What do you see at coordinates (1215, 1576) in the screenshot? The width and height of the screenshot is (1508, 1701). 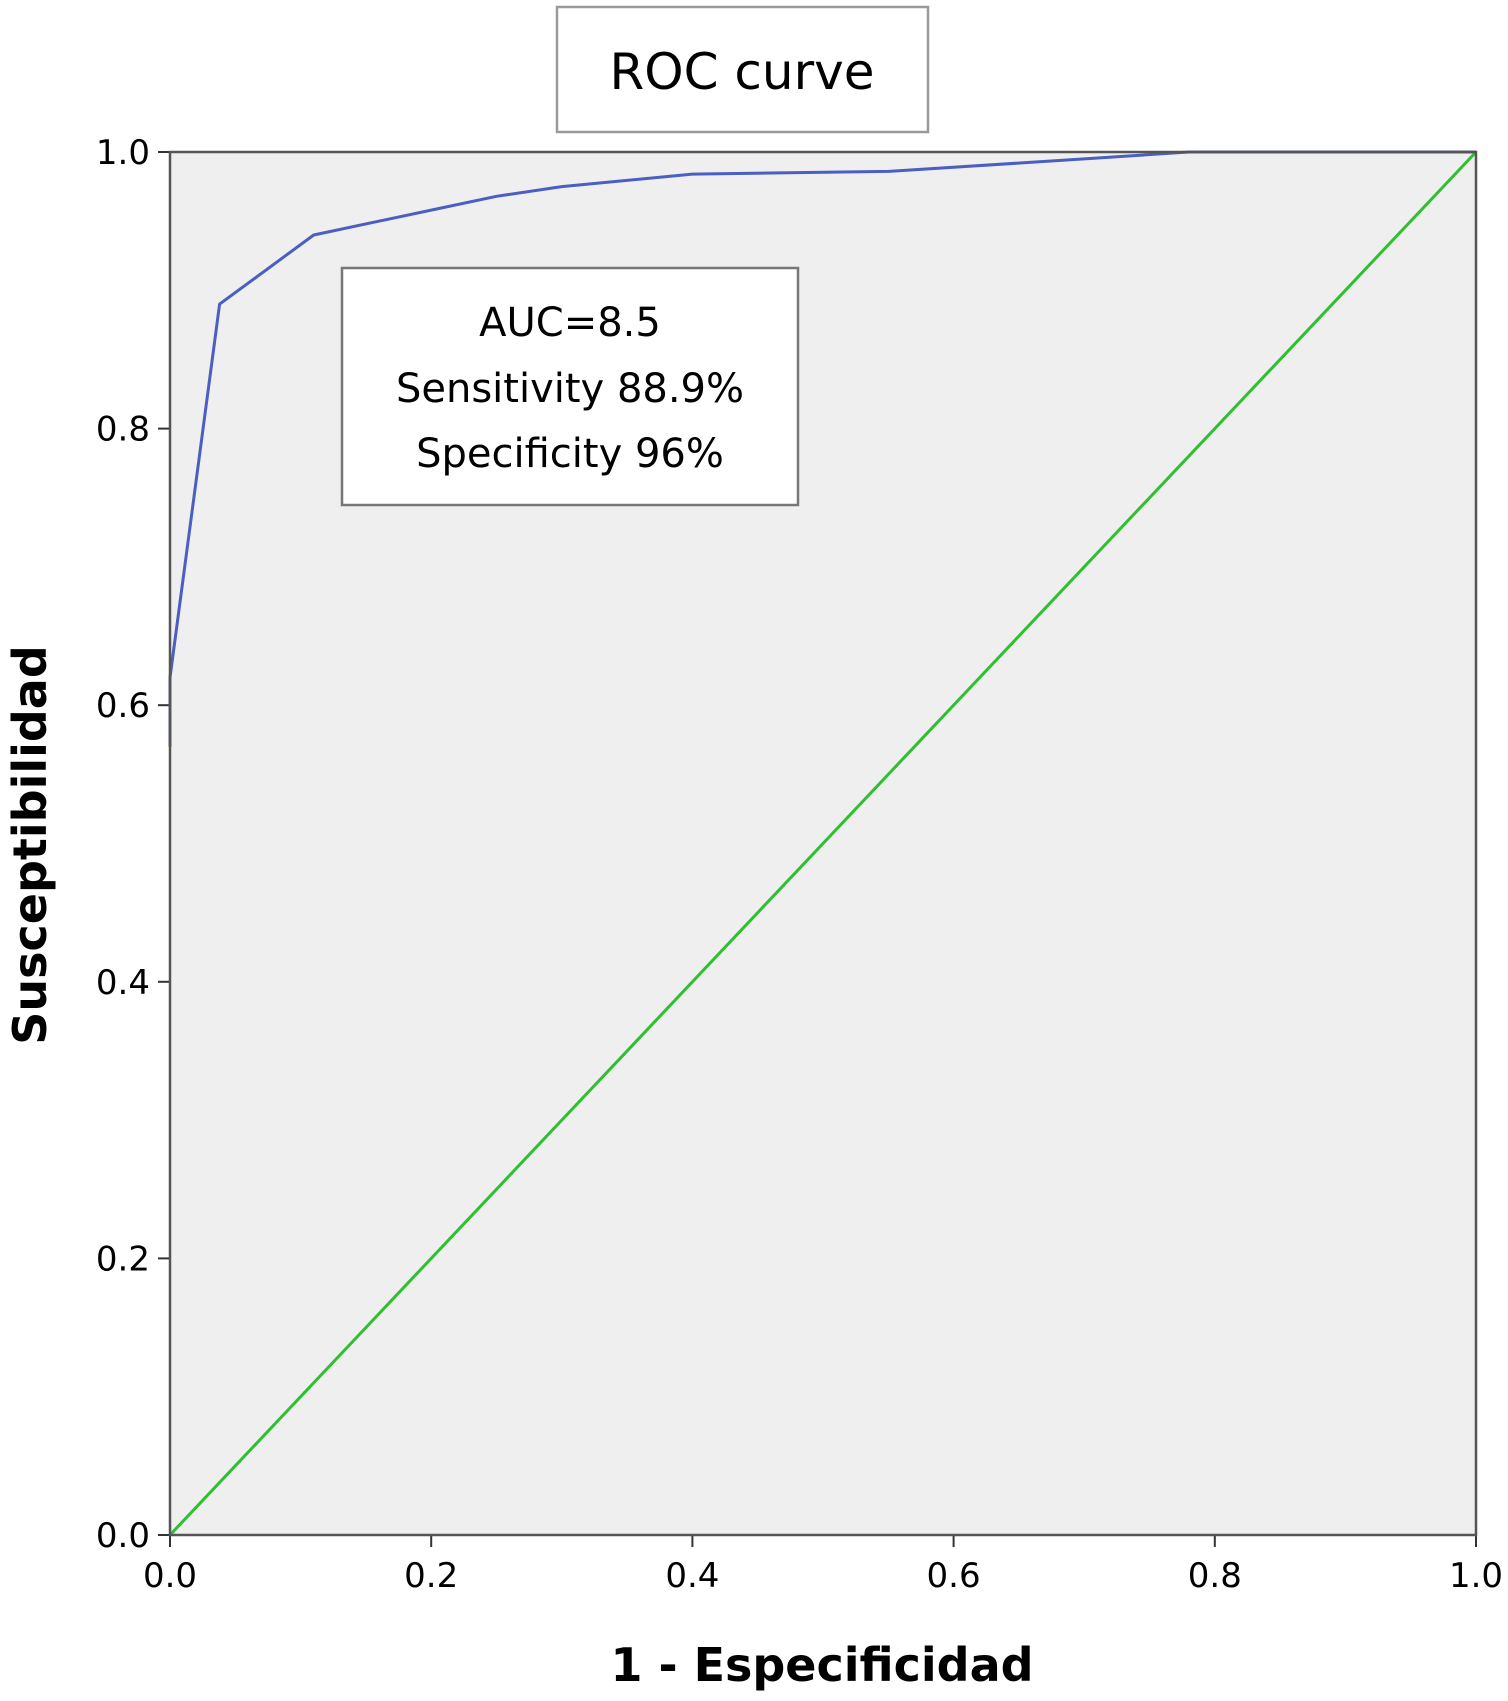 I see `x-tick-label: 0.8` at bounding box center [1215, 1576].